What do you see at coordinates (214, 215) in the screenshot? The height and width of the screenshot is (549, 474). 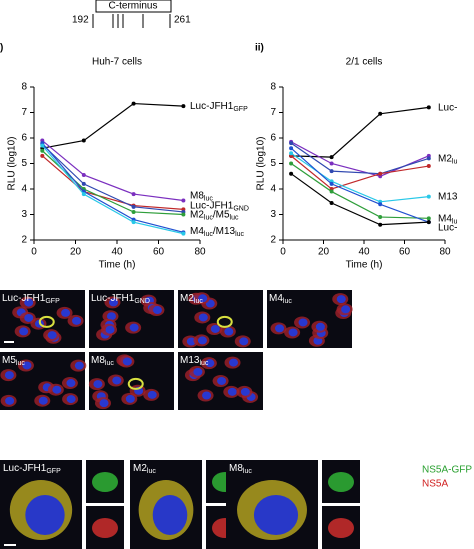 I see `series-annotation: M2luc/M5luc` at bounding box center [214, 215].